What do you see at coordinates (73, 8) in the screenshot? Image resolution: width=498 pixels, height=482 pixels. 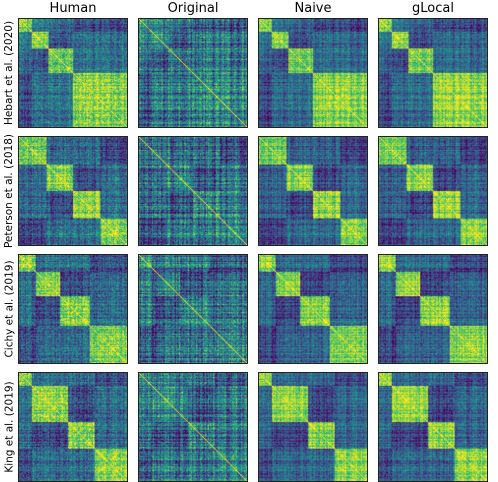 I see `column-title-human: Human` at bounding box center [73, 8].